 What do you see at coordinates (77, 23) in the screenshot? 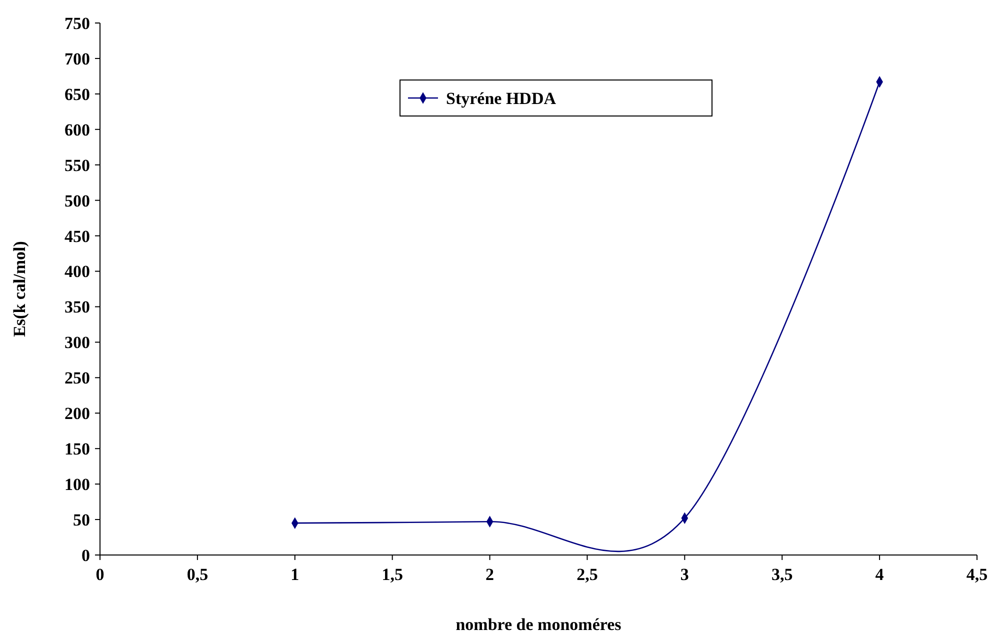
I see `y-tick-label: 750` at bounding box center [77, 23].